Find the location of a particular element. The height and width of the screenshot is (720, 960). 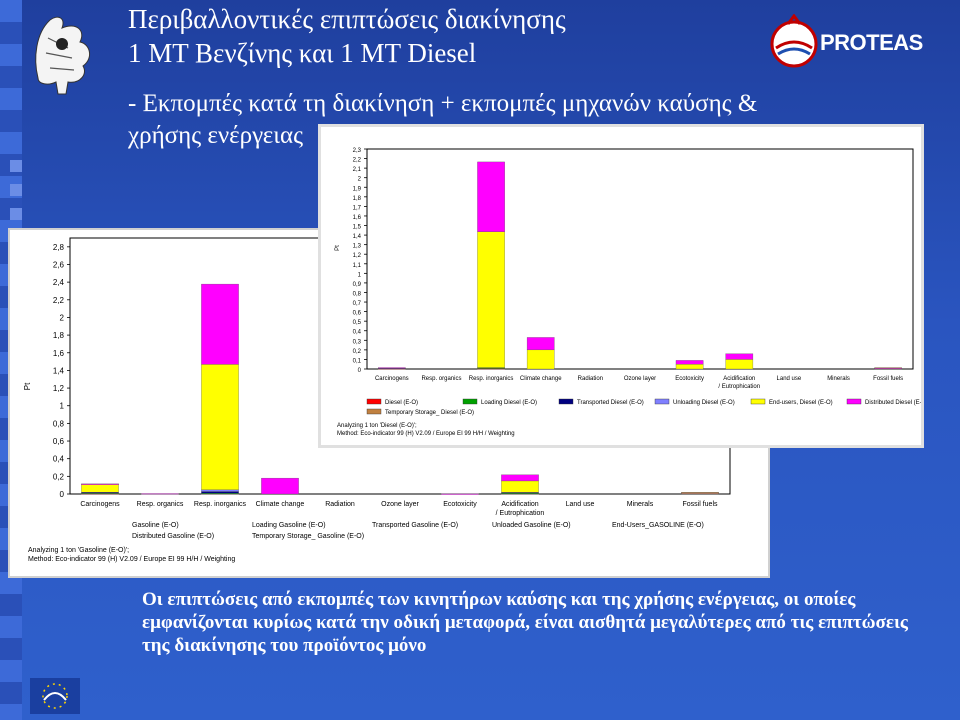

slide-title-line1: Περιβαλλοντικές επιπτώσεις διακίνησης is located at coordinates (347, 19).